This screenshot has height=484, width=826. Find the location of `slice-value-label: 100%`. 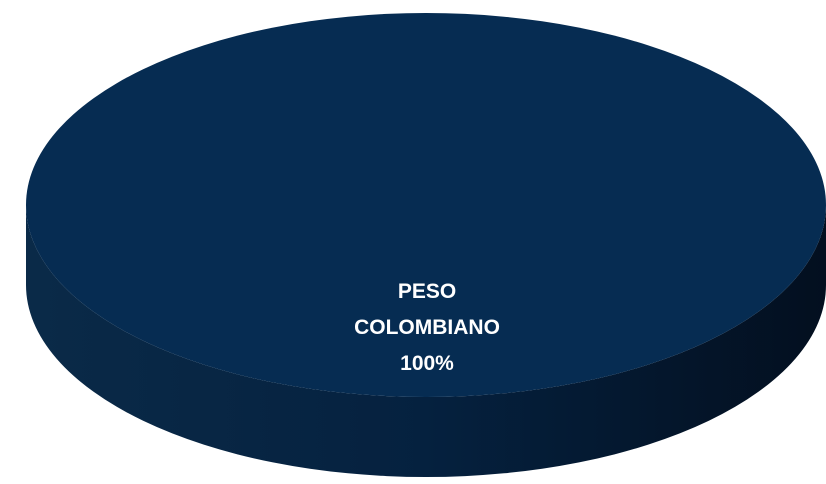

slice-value-label: 100% is located at coordinates (427, 363).